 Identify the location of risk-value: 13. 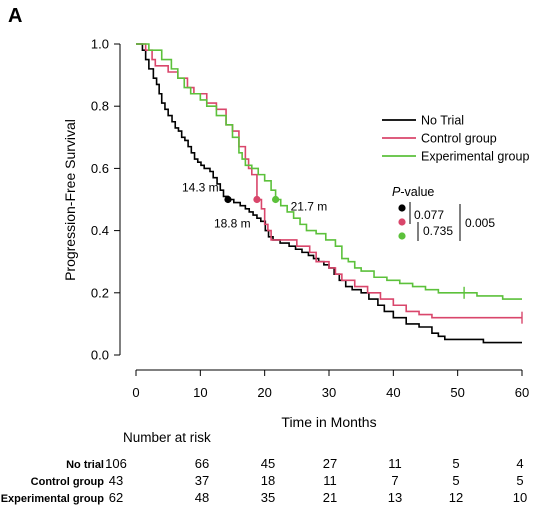
(395, 497).